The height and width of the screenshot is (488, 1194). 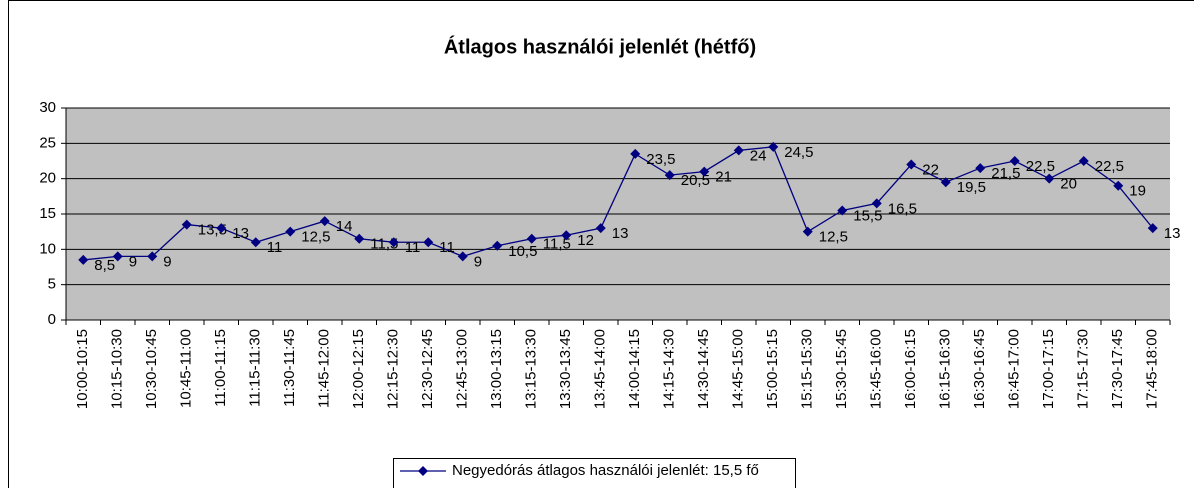 I want to click on x-tick-label: 17:00-17:15, so click(x=1048, y=369).